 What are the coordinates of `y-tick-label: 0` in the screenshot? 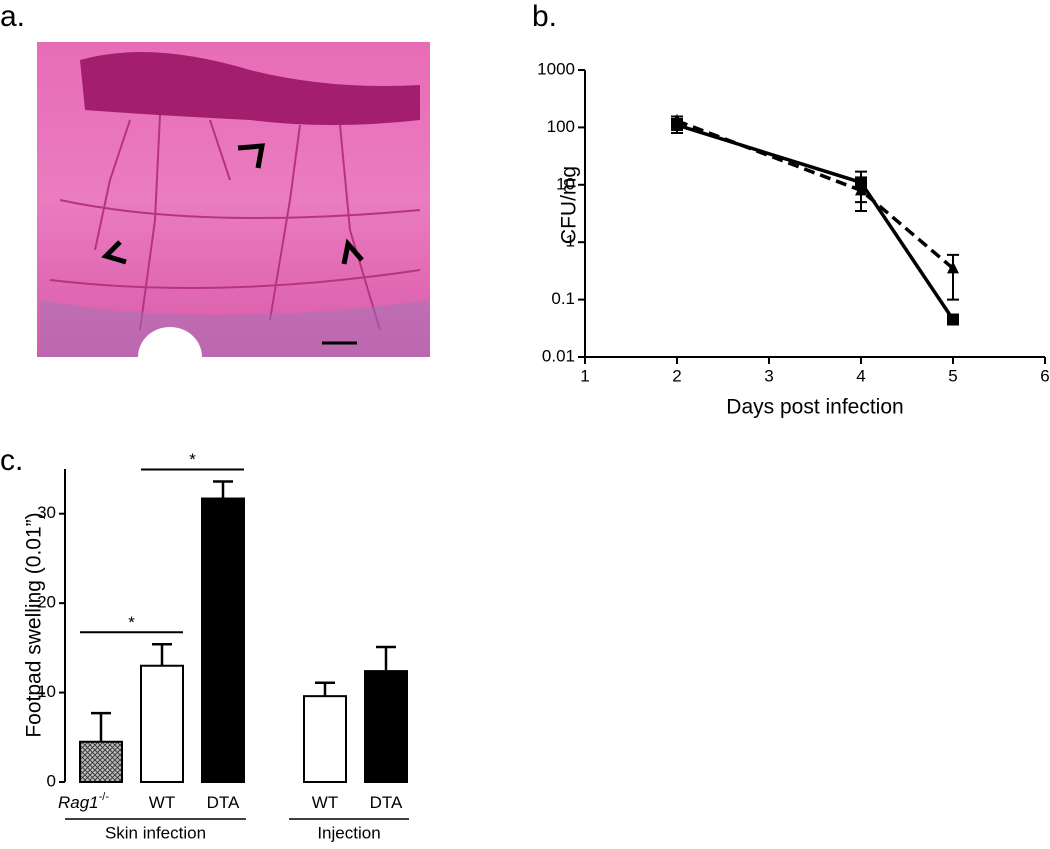 It's located at (51, 780).